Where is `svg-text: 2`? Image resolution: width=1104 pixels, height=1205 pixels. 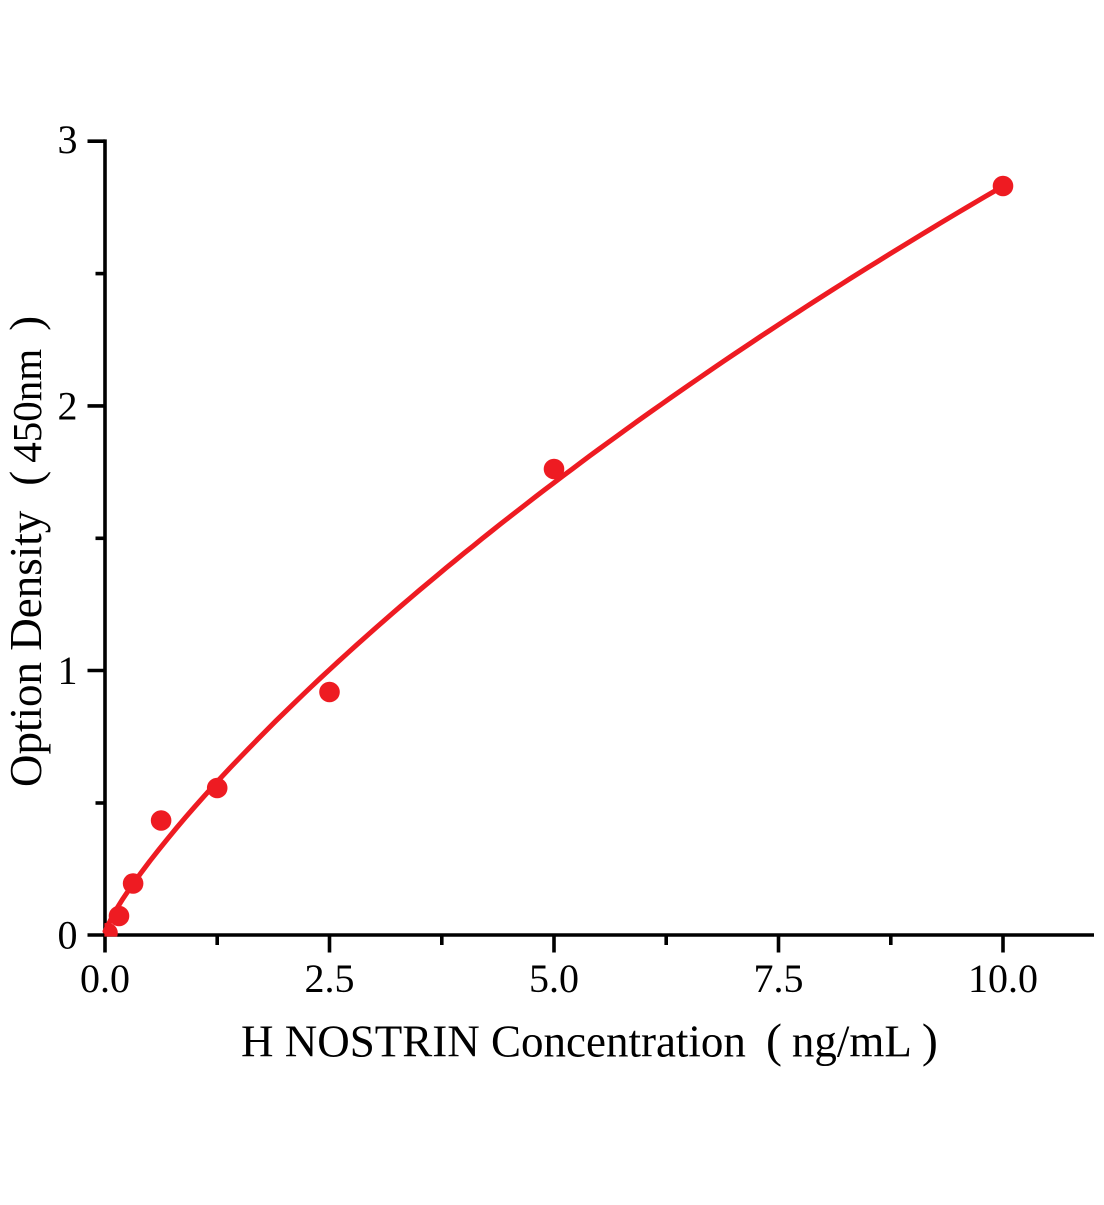
svg-text: 2 is located at coordinates (68, 405).